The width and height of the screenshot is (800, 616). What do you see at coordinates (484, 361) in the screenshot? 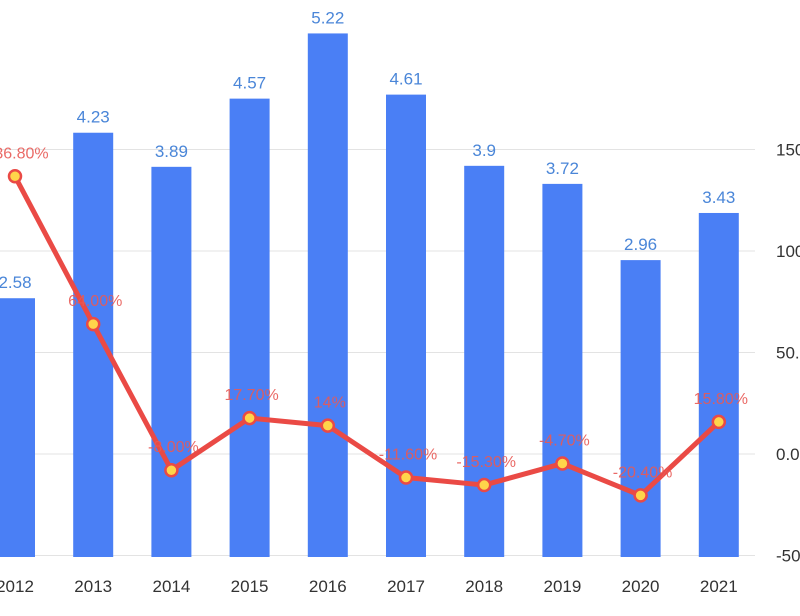
I see `bar-2018` at bounding box center [484, 361].